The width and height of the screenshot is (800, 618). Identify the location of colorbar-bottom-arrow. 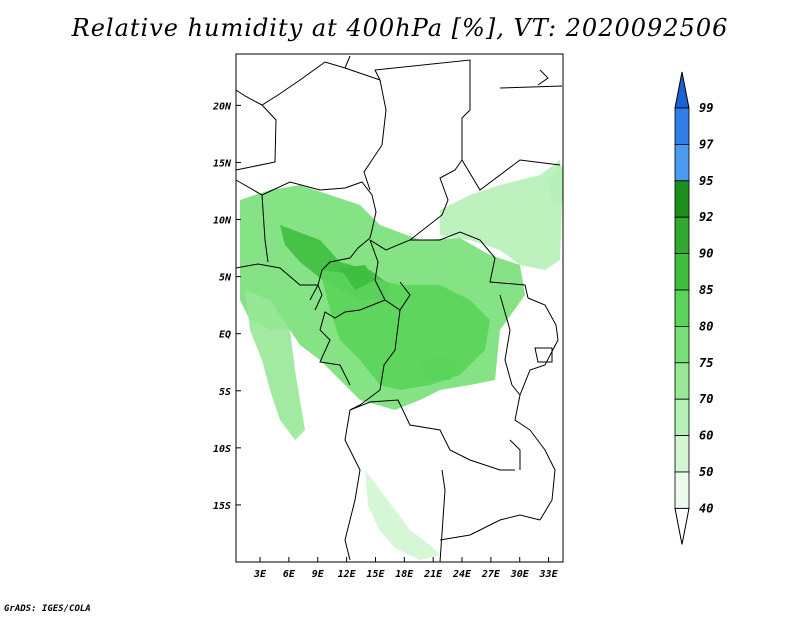
(682, 526).